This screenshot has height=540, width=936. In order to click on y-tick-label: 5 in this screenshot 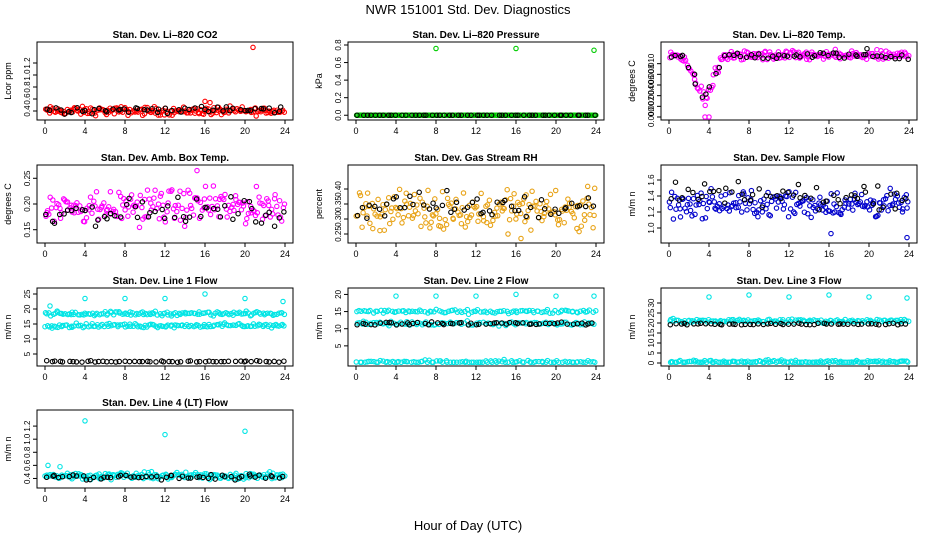, I will do `click(651, 352)`.